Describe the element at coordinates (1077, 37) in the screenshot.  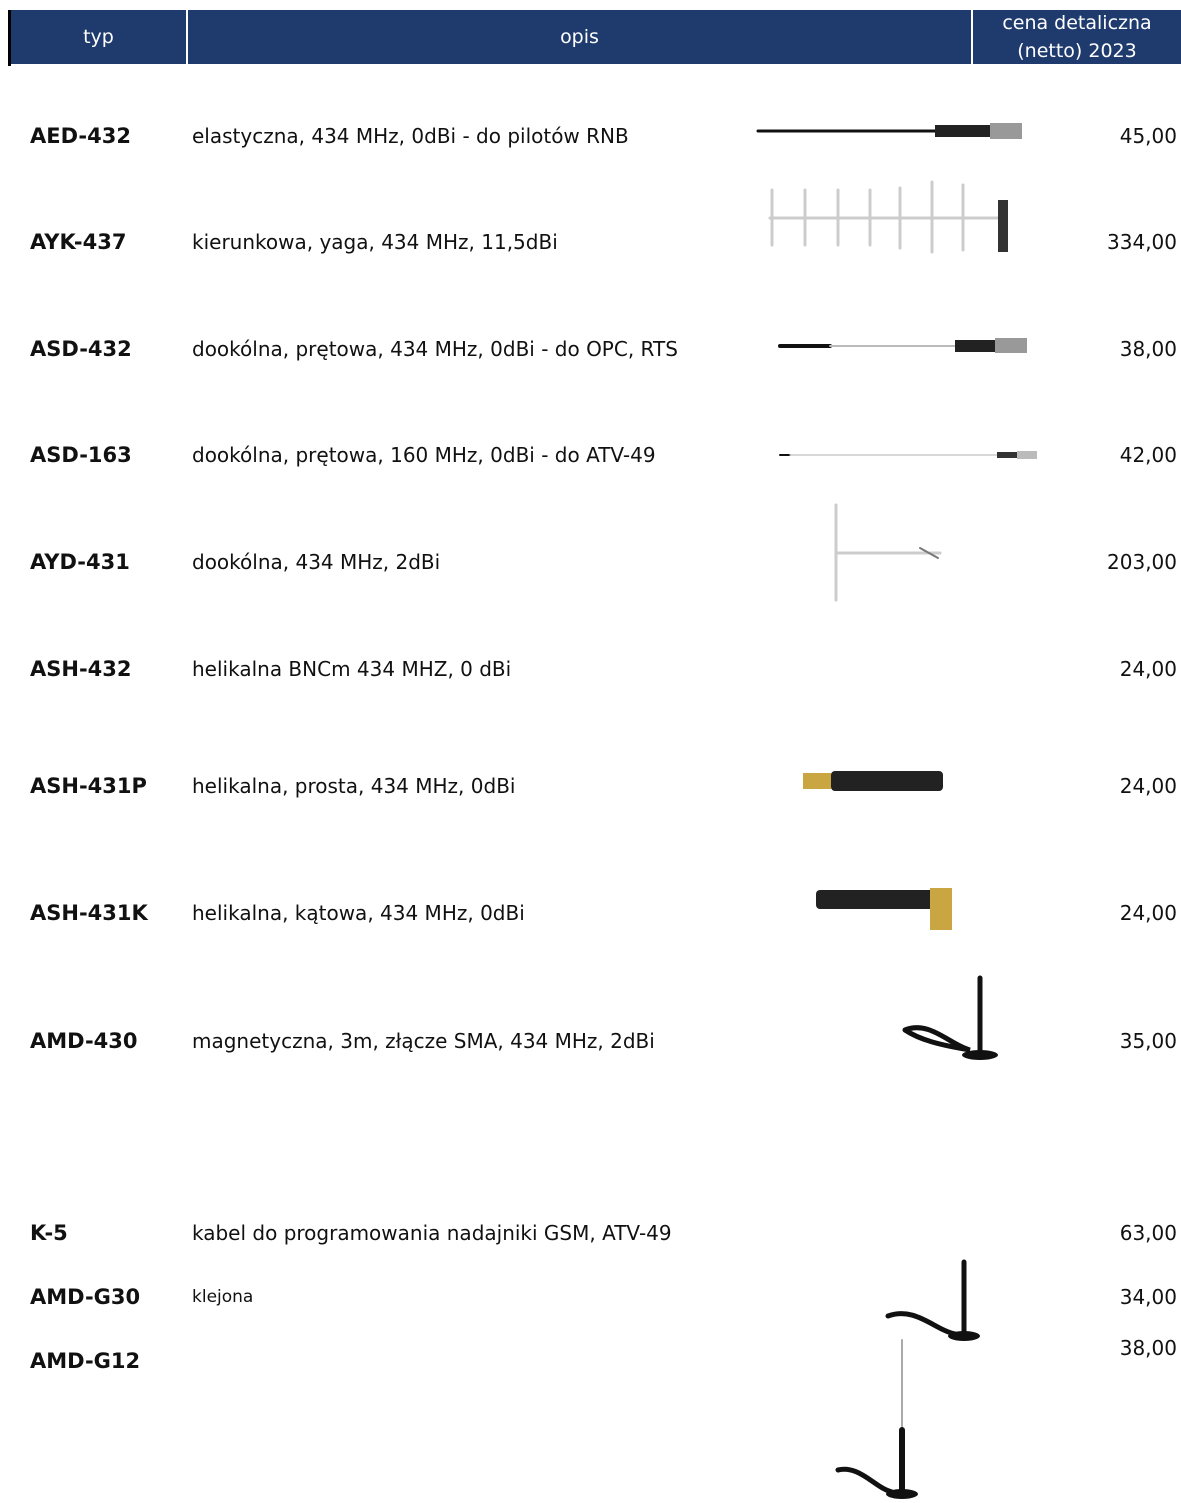
I see `header-cena: cena detaliczna (netto) 2023` at that location.